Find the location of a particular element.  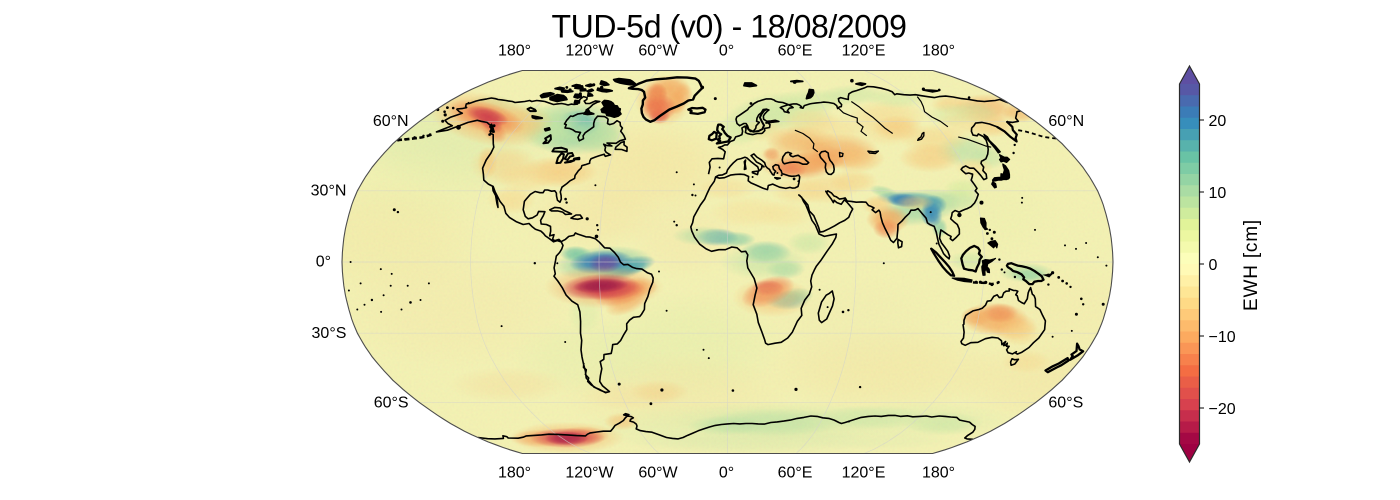

svg-text: 30°S is located at coordinates (329, 333).